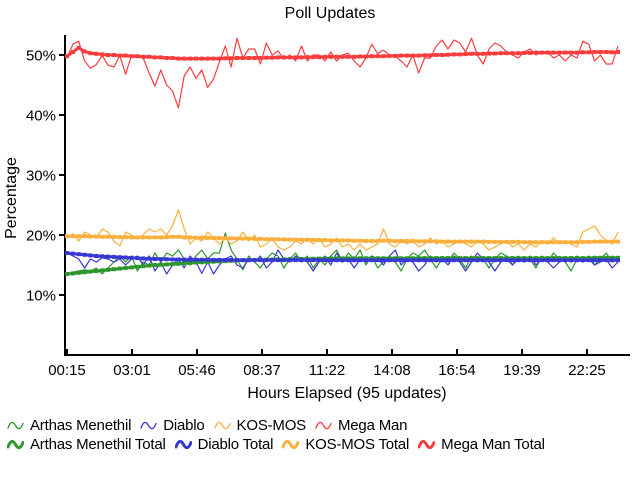  Describe the element at coordinates (132, 370) in the screenshot. I see `x-tick-label: 03:01` at that location.